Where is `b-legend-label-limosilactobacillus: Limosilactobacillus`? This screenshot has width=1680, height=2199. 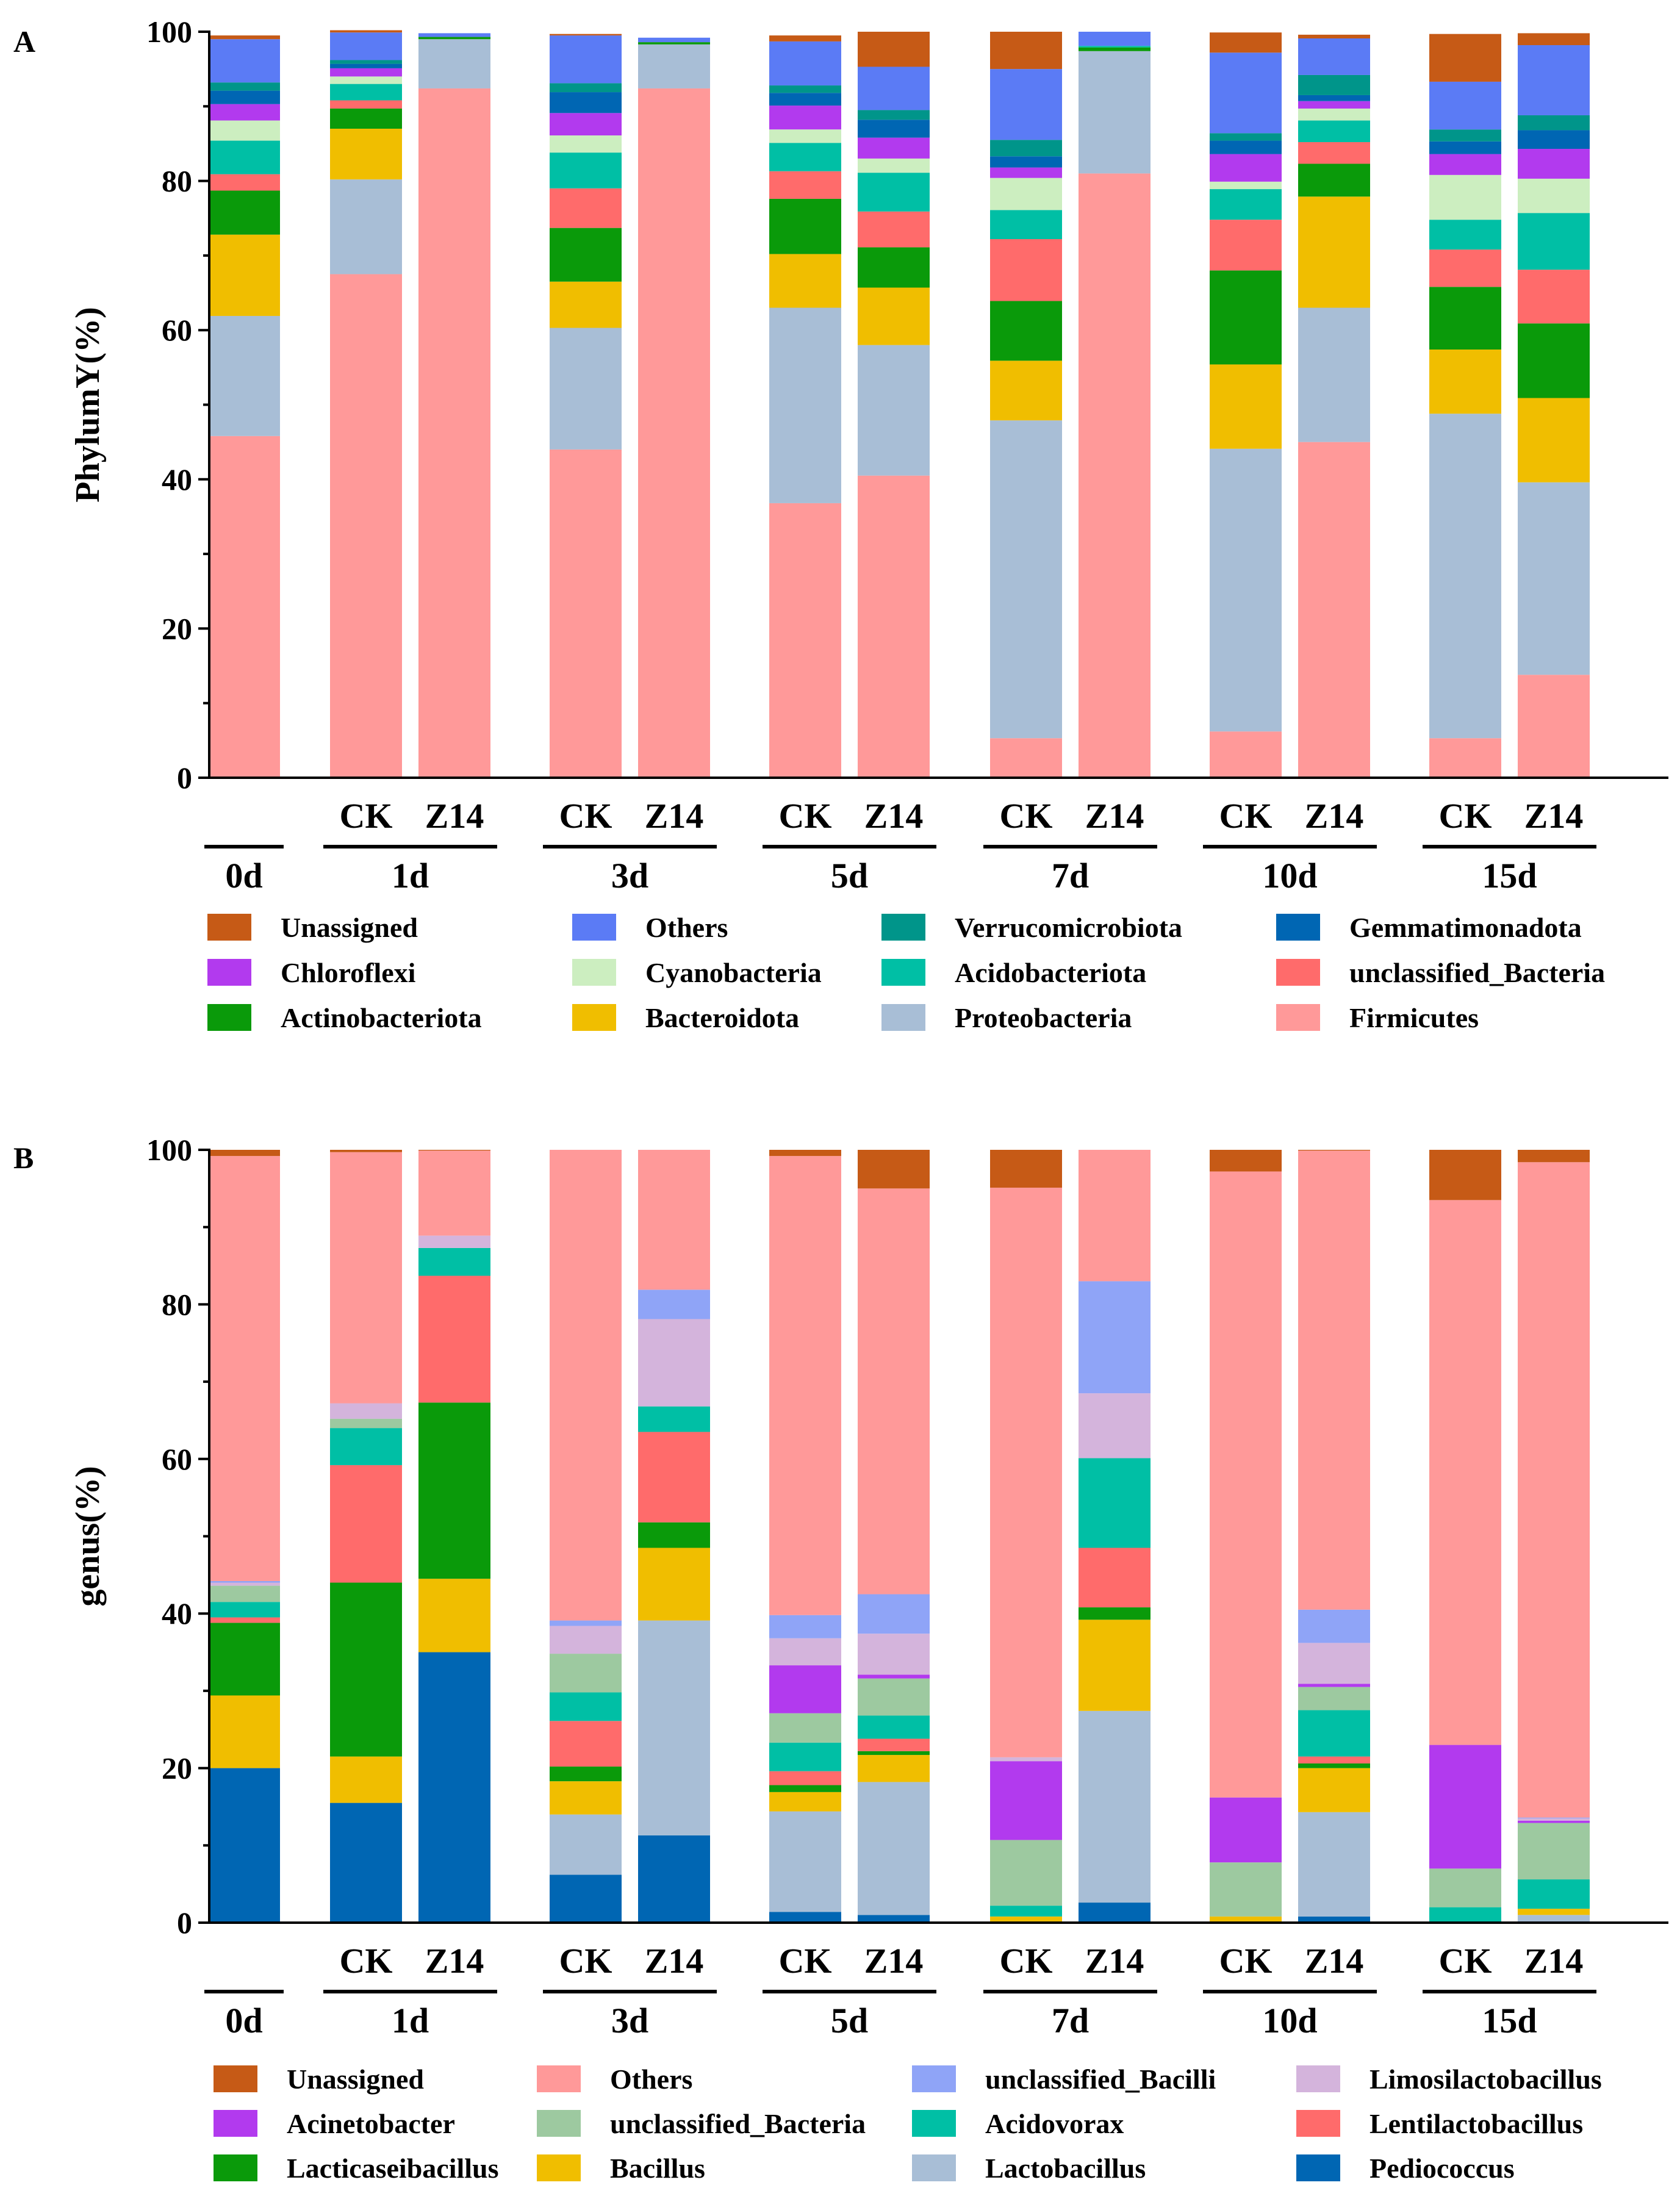 b-legend-label-limosilactobacillus: Limosilactobacillus is located at coordinates (1485, 2079).